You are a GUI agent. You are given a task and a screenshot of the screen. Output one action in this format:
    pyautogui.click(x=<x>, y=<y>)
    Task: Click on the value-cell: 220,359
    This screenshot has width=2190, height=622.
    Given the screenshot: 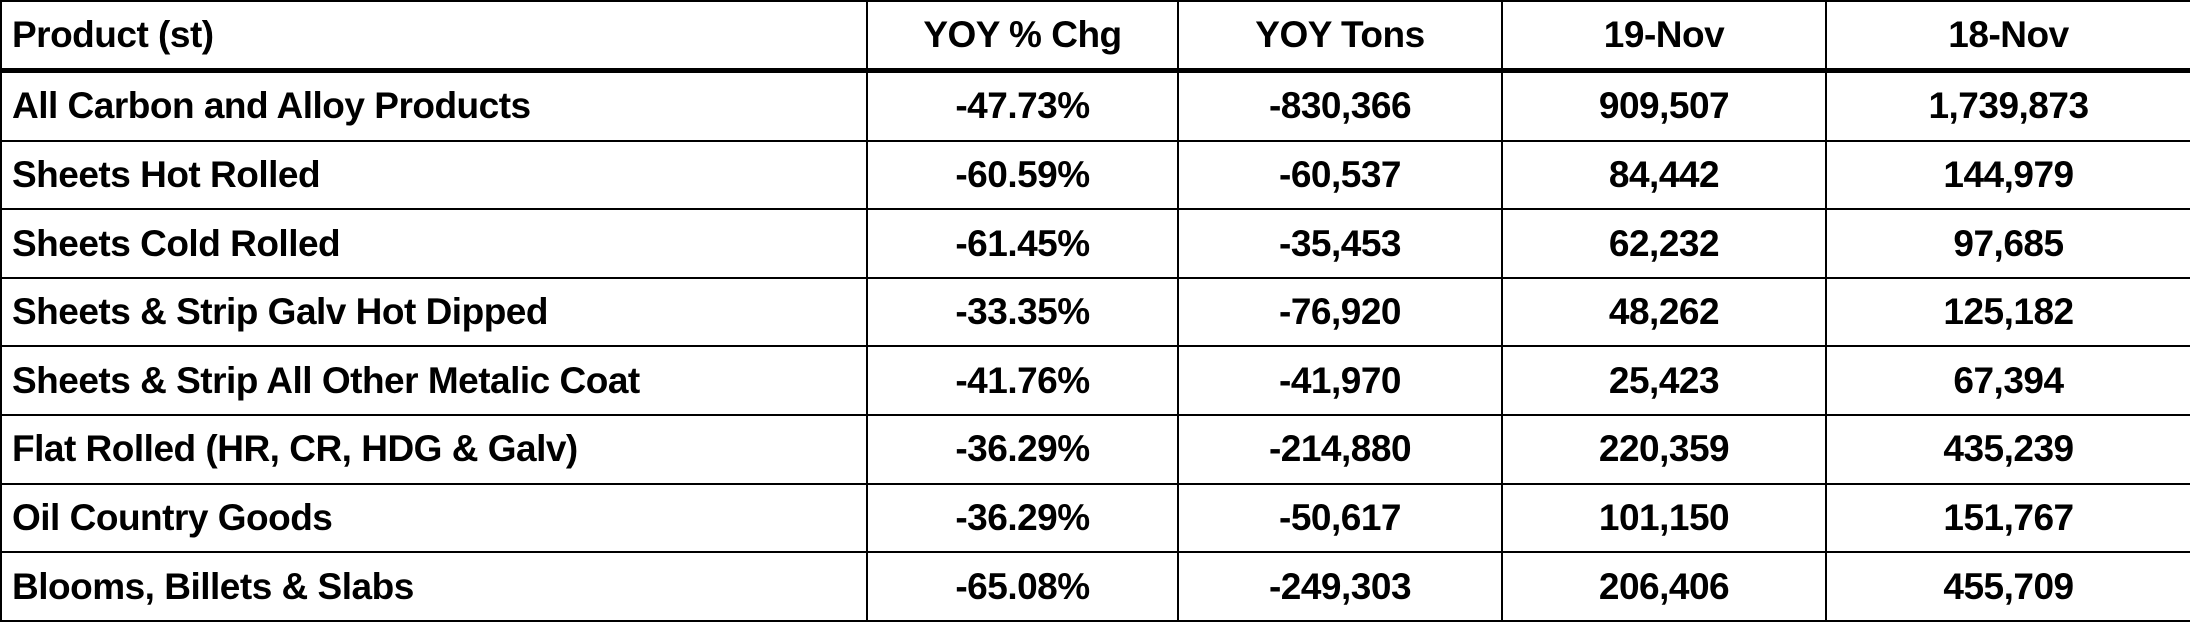 What is the action you would take?
    pyautogui.click(x=1664, y=449)
    